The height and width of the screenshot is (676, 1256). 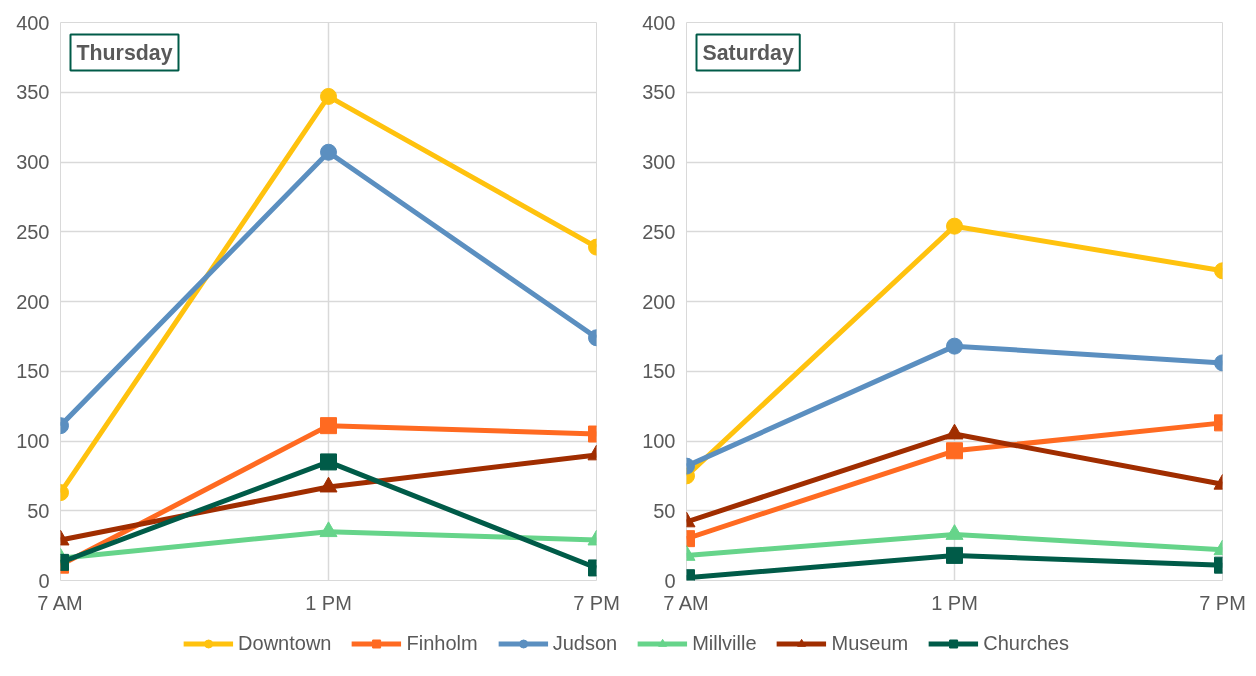 What do you see at coordinates (870, 643) in the screenshot?
I see `legend-label: Museum` at bounding box center [870, 643].